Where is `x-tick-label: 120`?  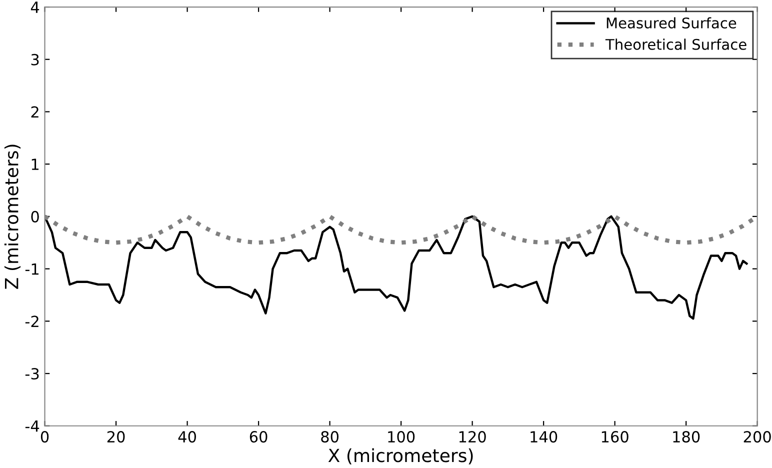 x-tick-label: 120 is located at coordinates (472, 437).